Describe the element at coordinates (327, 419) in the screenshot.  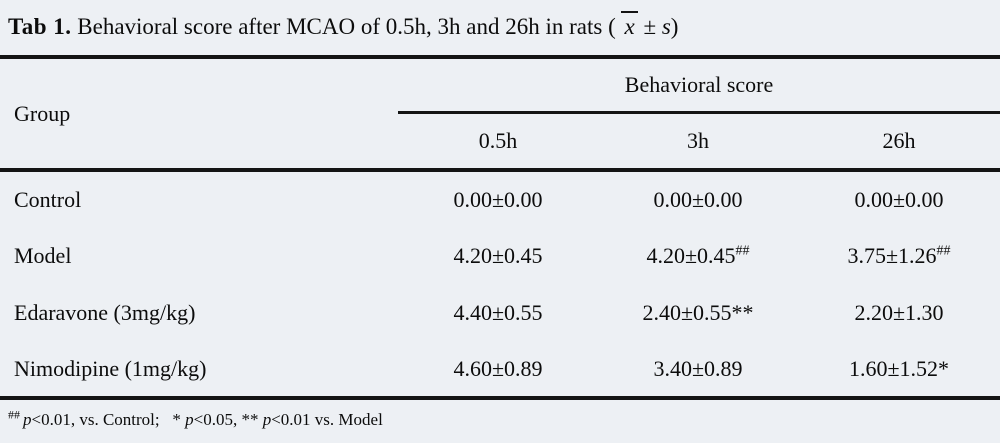
I see `footnote-text: <0.01 vs. Model` at that location.